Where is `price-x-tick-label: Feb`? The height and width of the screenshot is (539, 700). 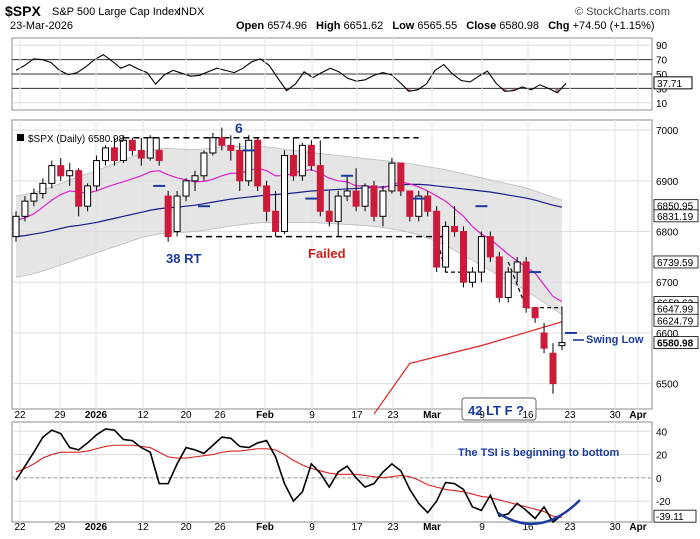
price-x-tick-label: Feb is located at coordinates (265, 415).